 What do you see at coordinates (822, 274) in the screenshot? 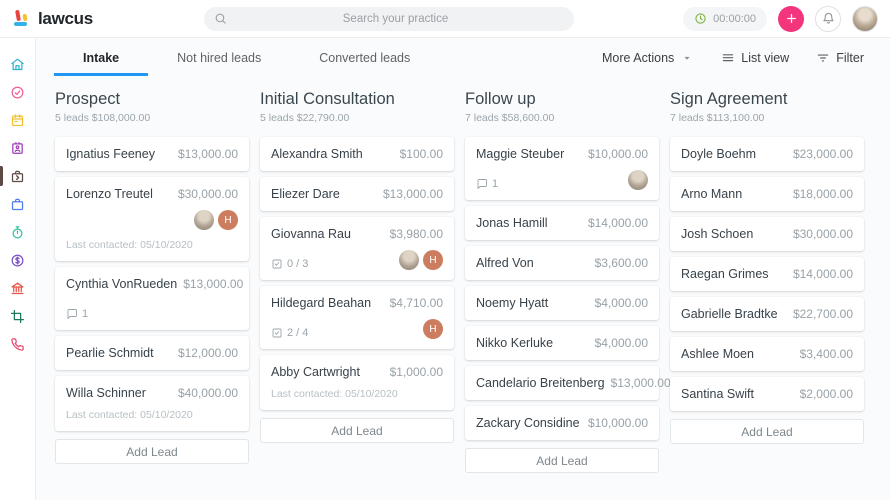
I see `lead-amount: $14,000.00` at bounding box center [822, 274].